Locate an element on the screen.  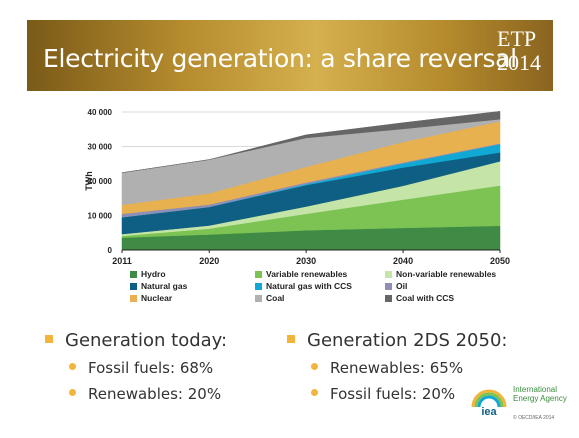
summary-today-item-1: Fossil fuels: 68% is located at coordinates (151, 368).